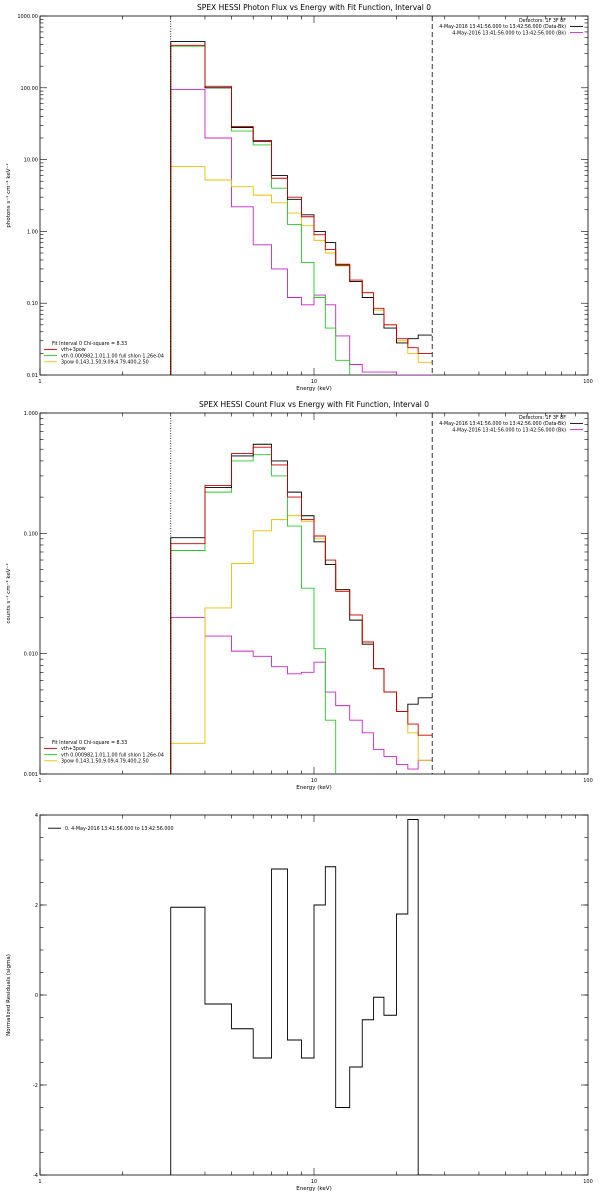 This screenshot has height=1200, width=600. I want to click on y-tick-label: 4, so click(36, 816).